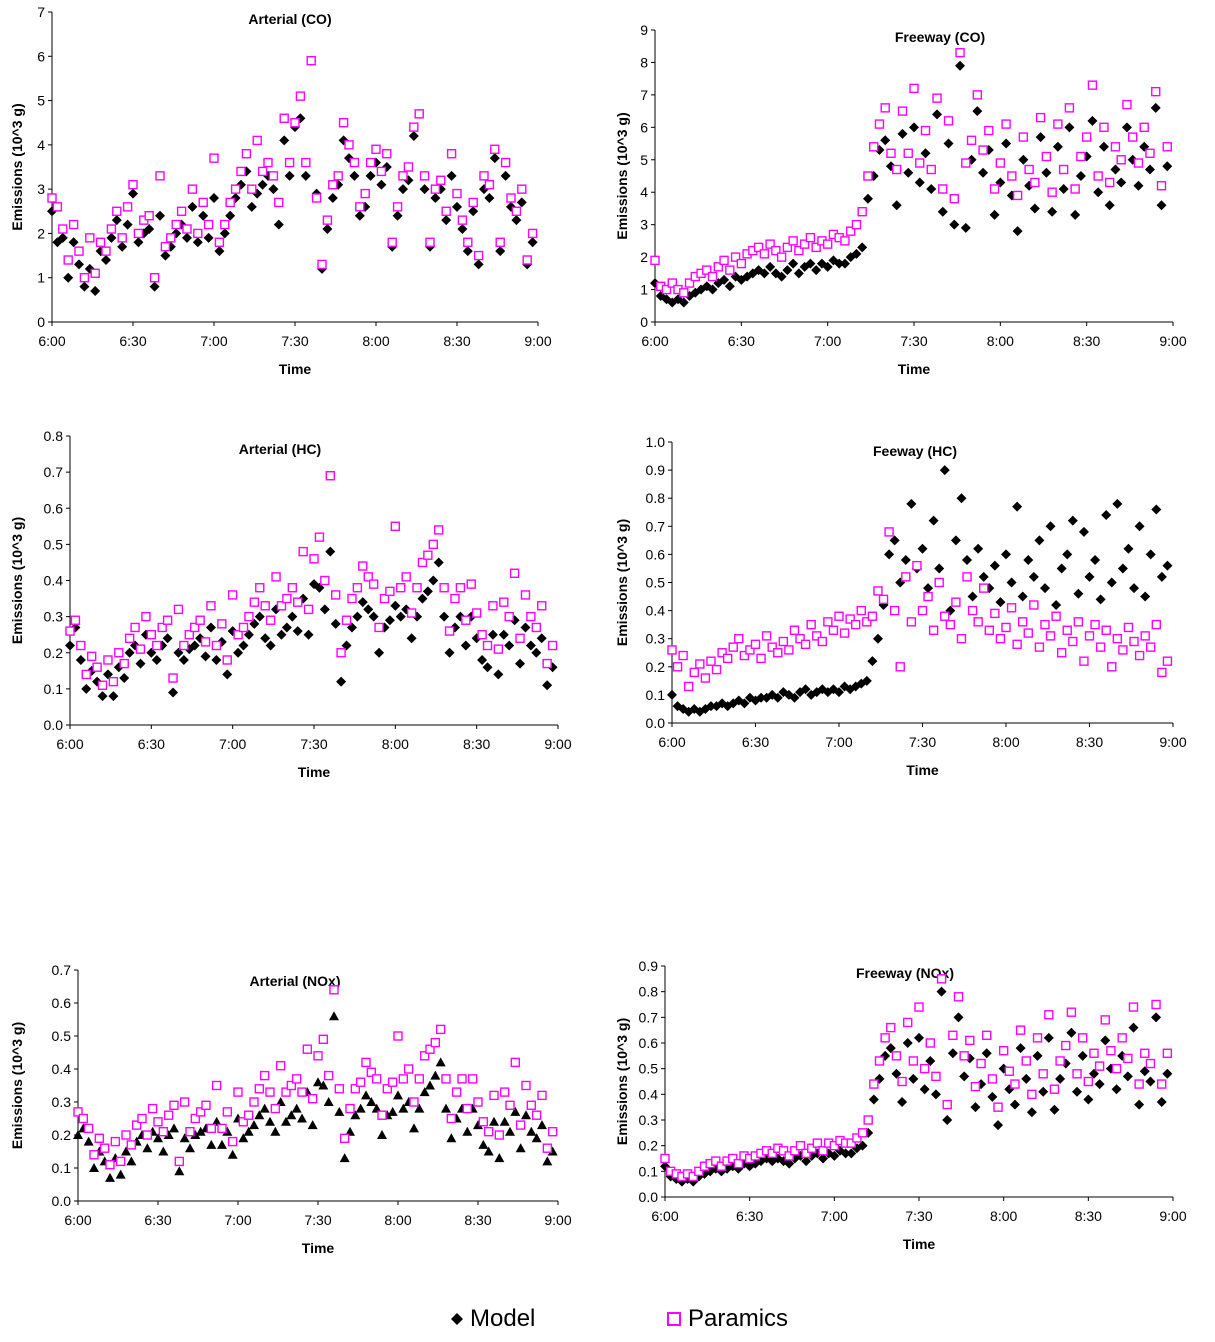 This screenshot has width=1215, height=1342. Describe the element at coordinates (295, 369) in the screenshot. I see `x-axis-label: Time` at that location.